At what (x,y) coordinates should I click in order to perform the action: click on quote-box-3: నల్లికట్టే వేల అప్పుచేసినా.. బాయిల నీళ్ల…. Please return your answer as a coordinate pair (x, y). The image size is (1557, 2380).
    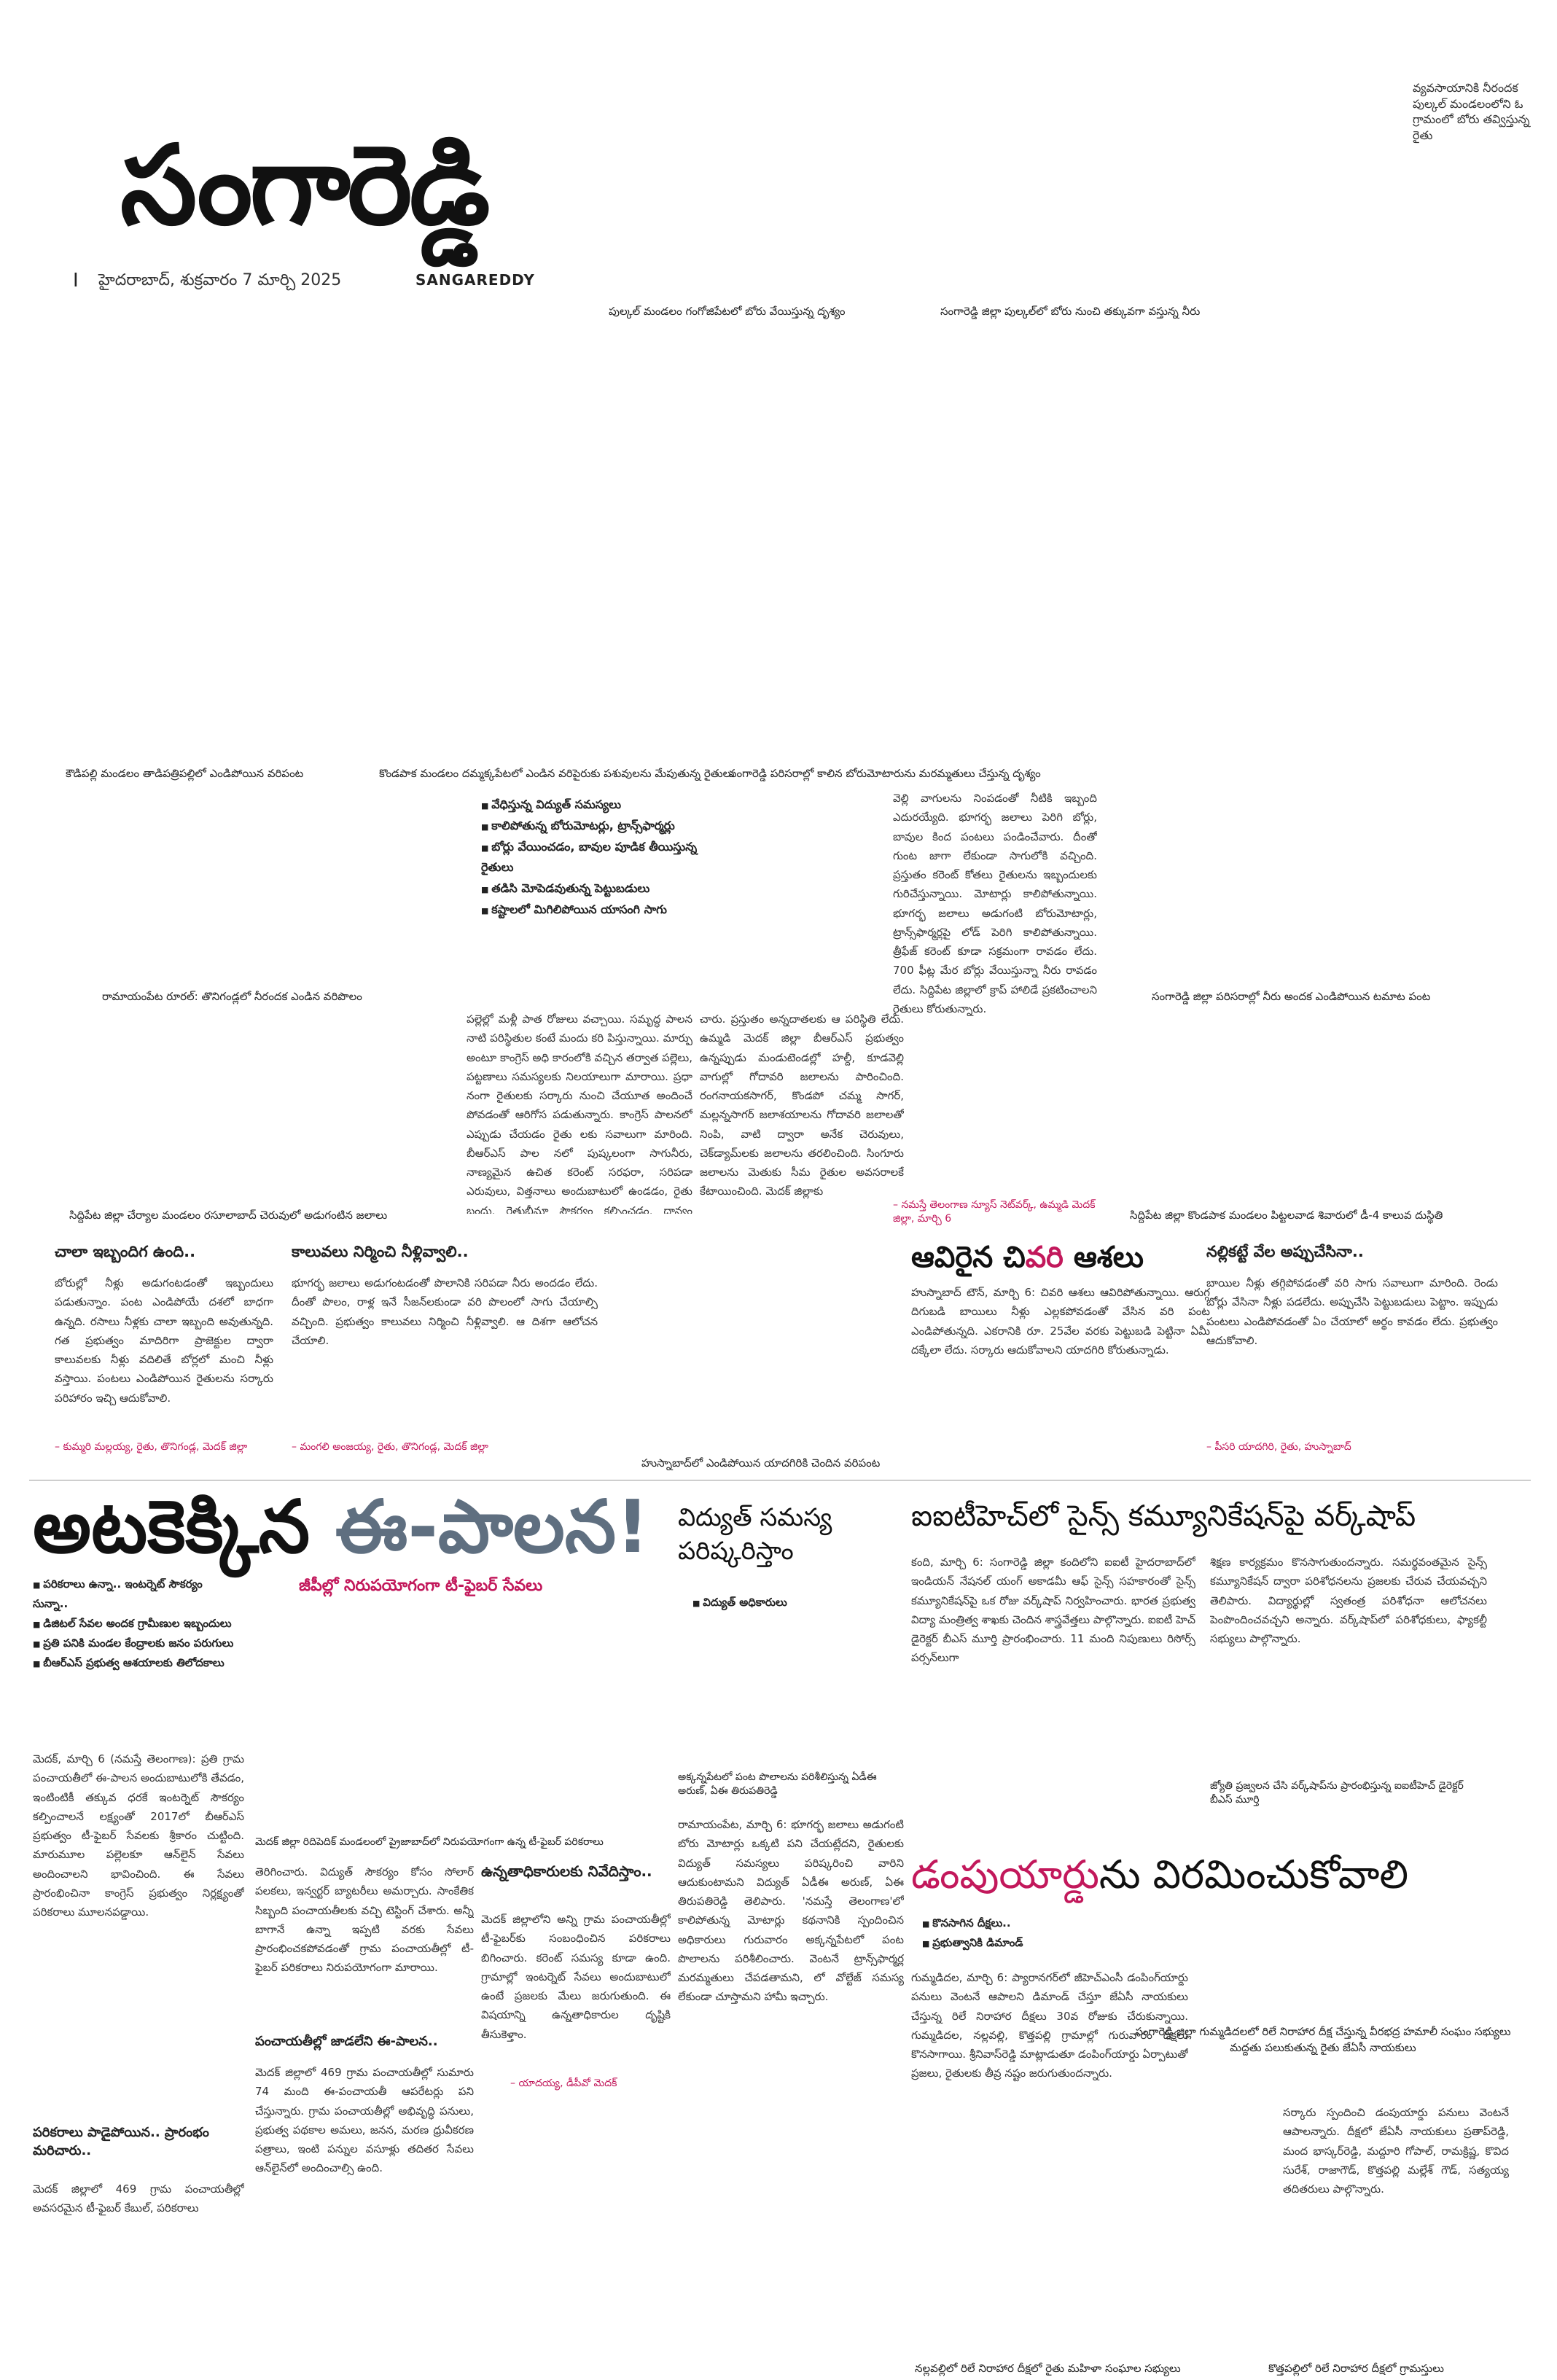
    Looking at the image, I should click on (1352, 1349).